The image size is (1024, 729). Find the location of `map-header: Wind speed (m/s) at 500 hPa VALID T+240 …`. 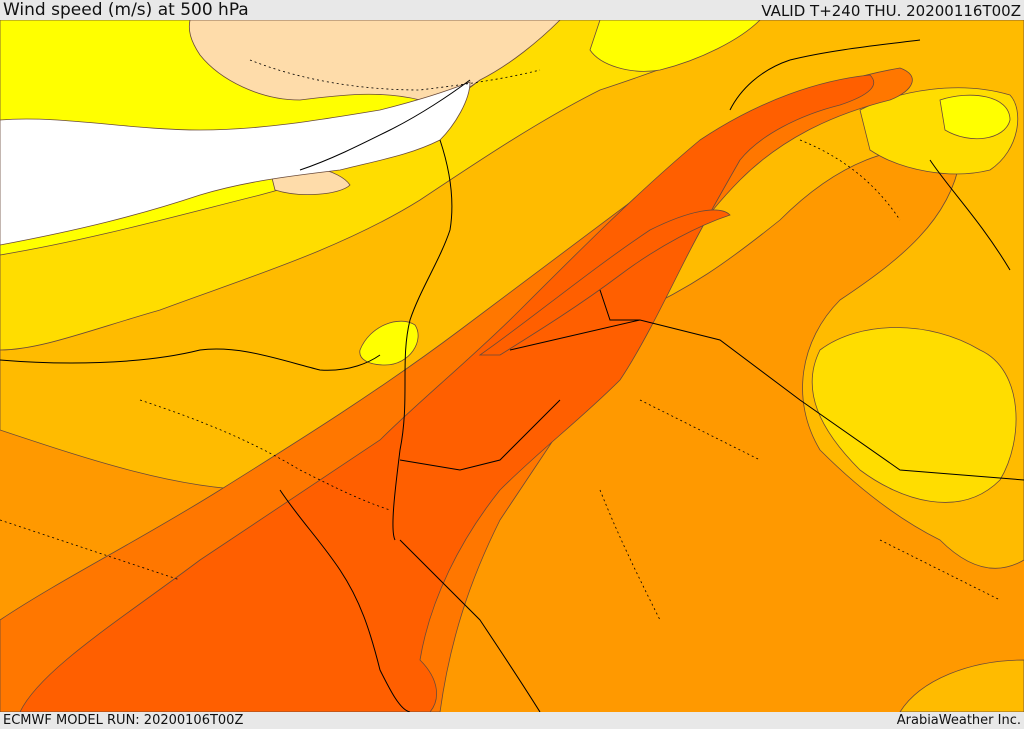

map-header: Wind speed (m/s) at 500 hPa VALID T+240 … is located at coordinates (512, 10).